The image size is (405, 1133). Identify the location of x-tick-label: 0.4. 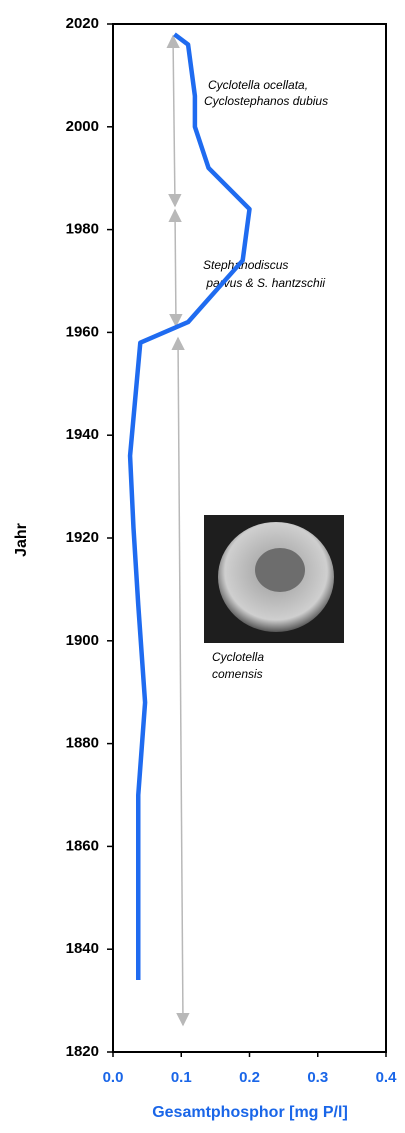
(387, 1077).